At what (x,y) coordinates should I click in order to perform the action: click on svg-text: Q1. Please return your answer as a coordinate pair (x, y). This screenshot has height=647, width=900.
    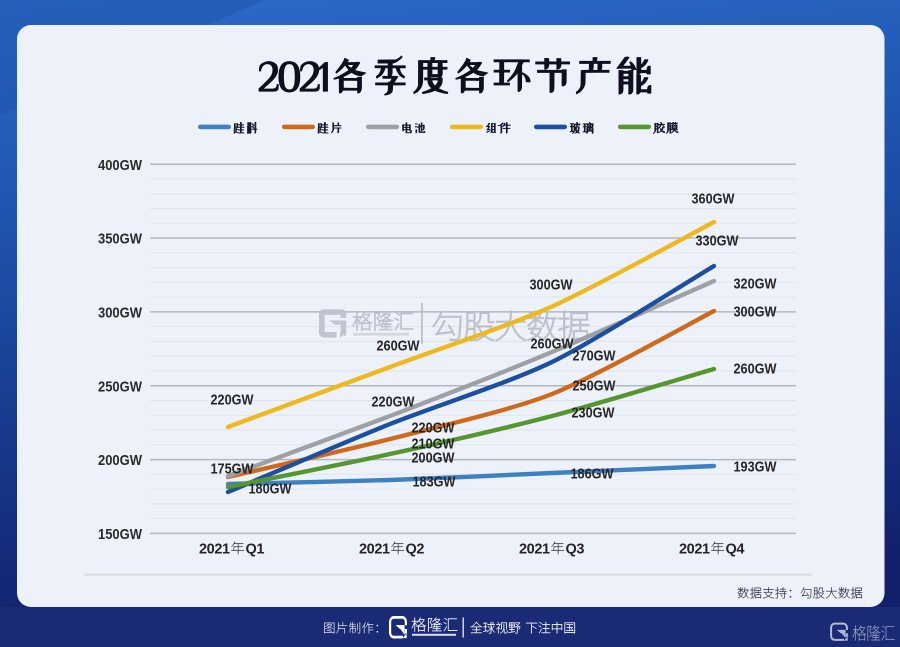
    Looking at the image, I should click on (255, 550).